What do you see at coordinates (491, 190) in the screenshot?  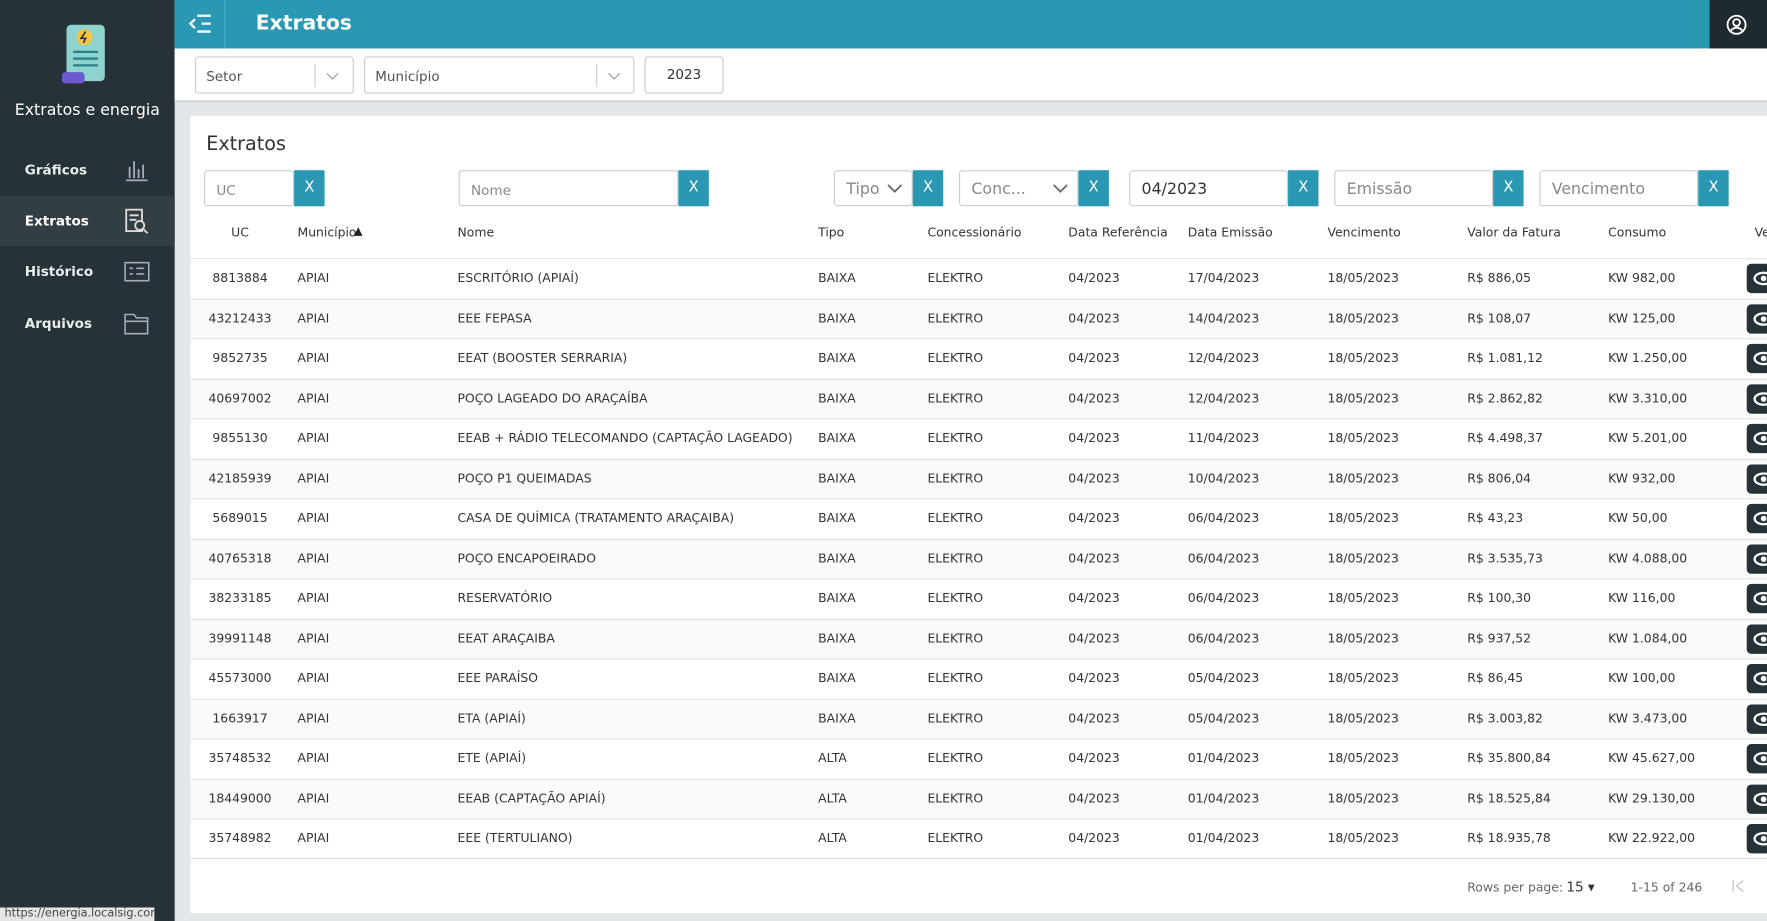 I see `filter-placeholder: Nome` at bounding box center [491, 190].